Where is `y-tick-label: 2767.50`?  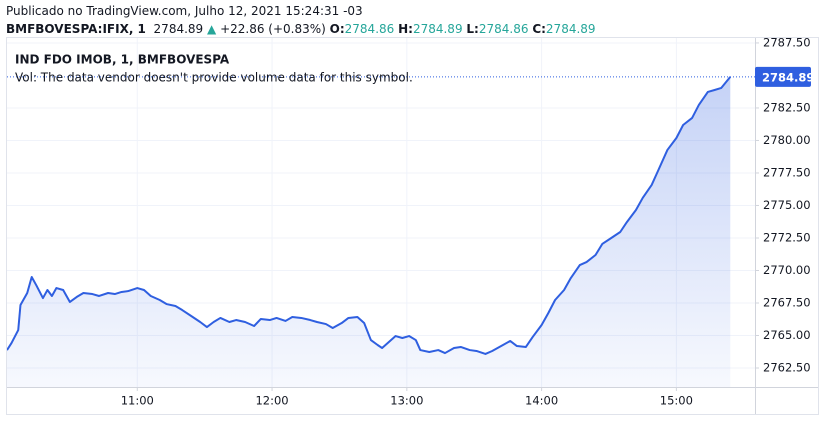
y-tick-label: 2767.50 is located at coordinates (787, 303).